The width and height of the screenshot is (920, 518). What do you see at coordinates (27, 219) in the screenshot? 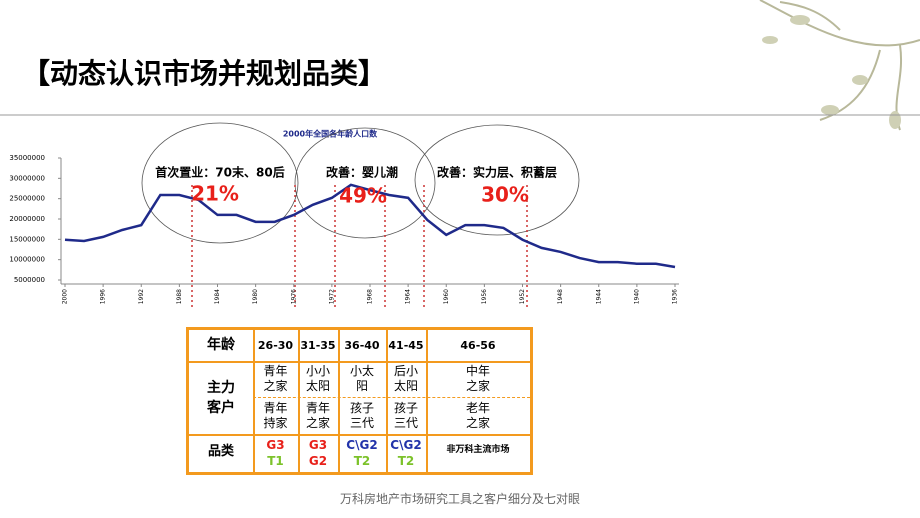
I see `y-tick-label: 20000000` at bounding box center [27, 219].